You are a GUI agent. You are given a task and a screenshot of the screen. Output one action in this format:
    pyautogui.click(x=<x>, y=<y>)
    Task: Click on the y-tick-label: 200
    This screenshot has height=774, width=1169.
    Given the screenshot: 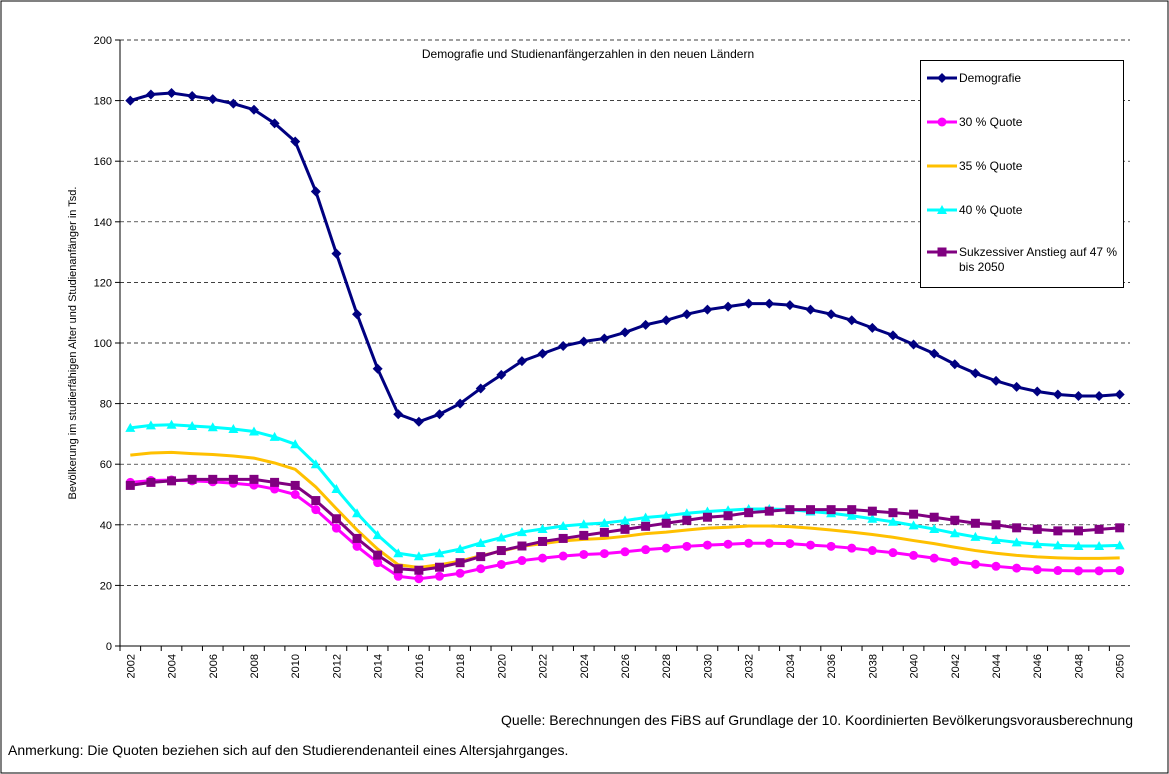 What is the action you would take?
    pyautogui.click(x=103, y=41)
    